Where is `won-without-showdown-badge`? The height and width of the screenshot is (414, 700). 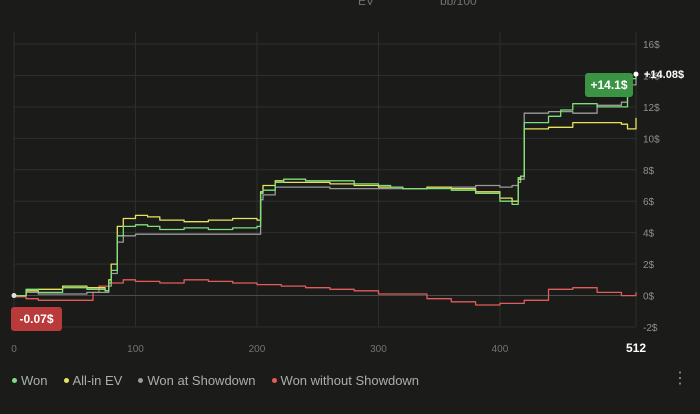
won-without-showdown-badge is located at coordinates (36, 319).